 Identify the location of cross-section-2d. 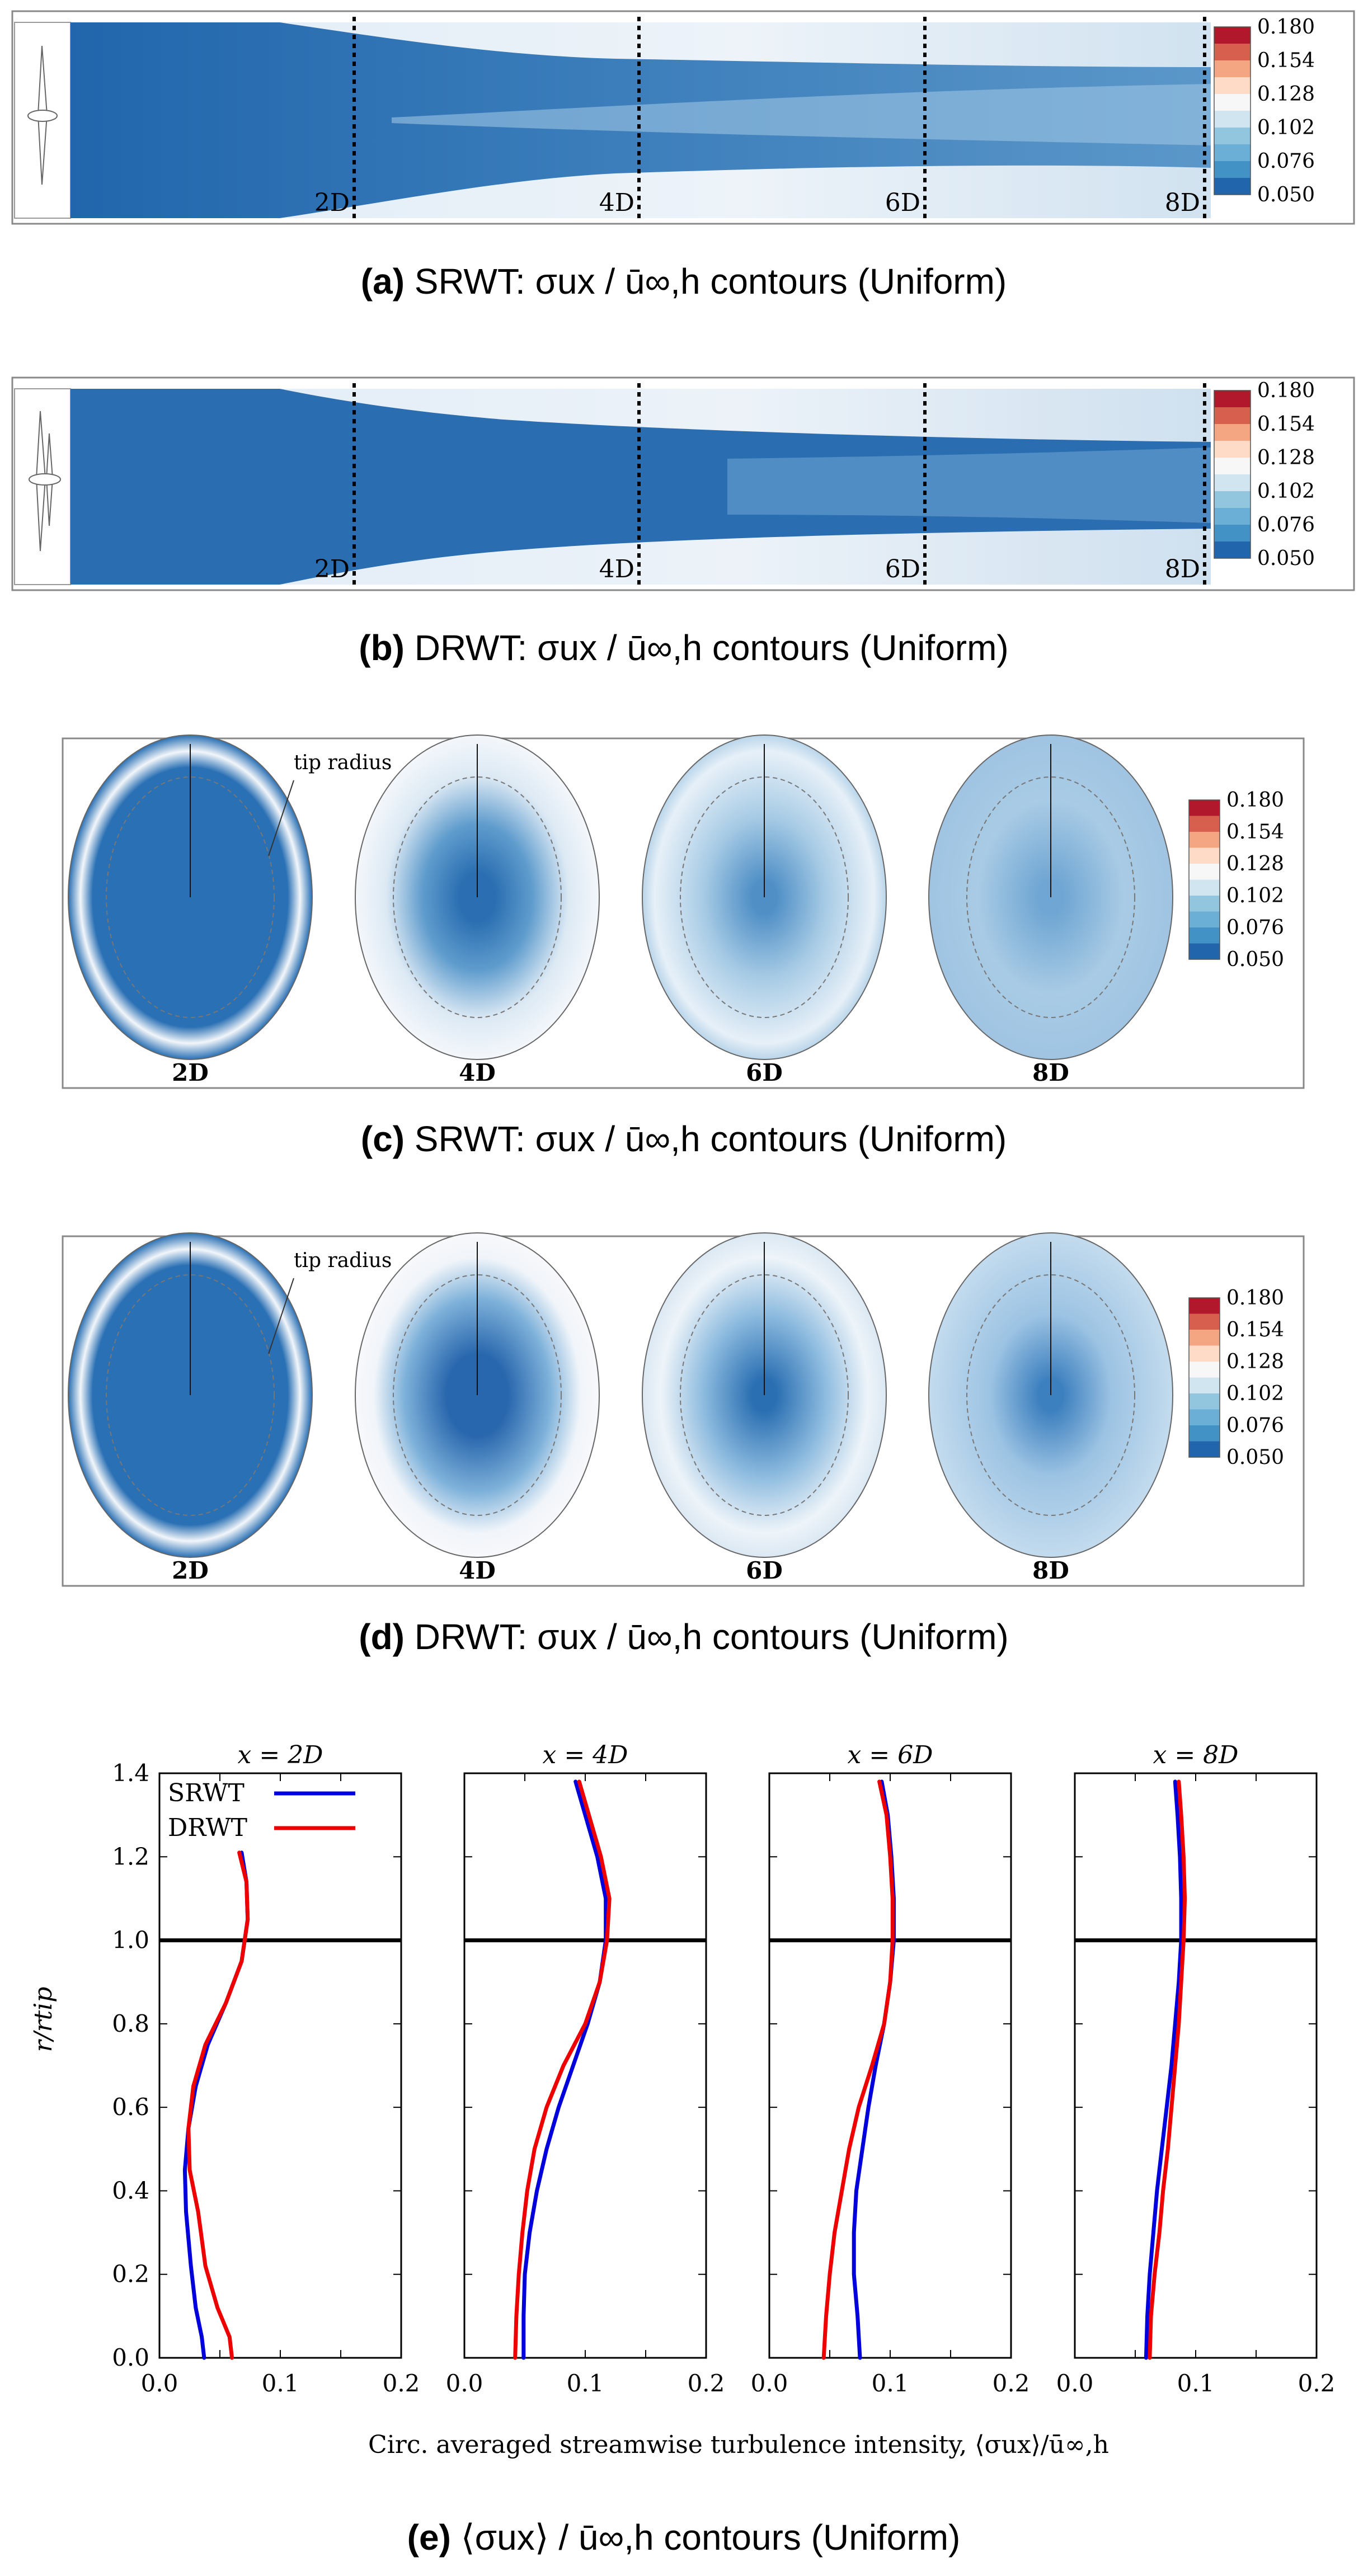
(190, 897).